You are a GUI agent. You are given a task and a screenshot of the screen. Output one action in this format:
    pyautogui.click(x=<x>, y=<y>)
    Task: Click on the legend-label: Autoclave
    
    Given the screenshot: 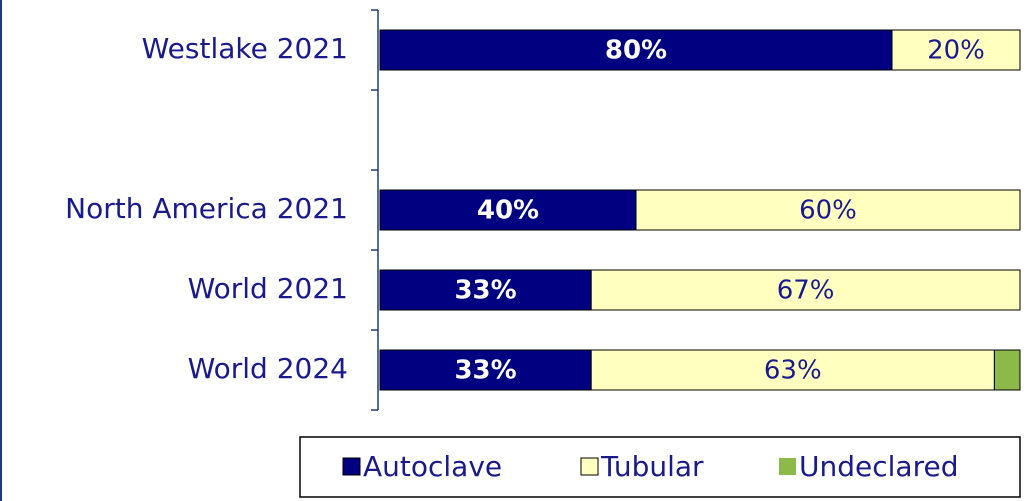 What is the action you would take?
    pyautogui.click(x=432, y=466)
    